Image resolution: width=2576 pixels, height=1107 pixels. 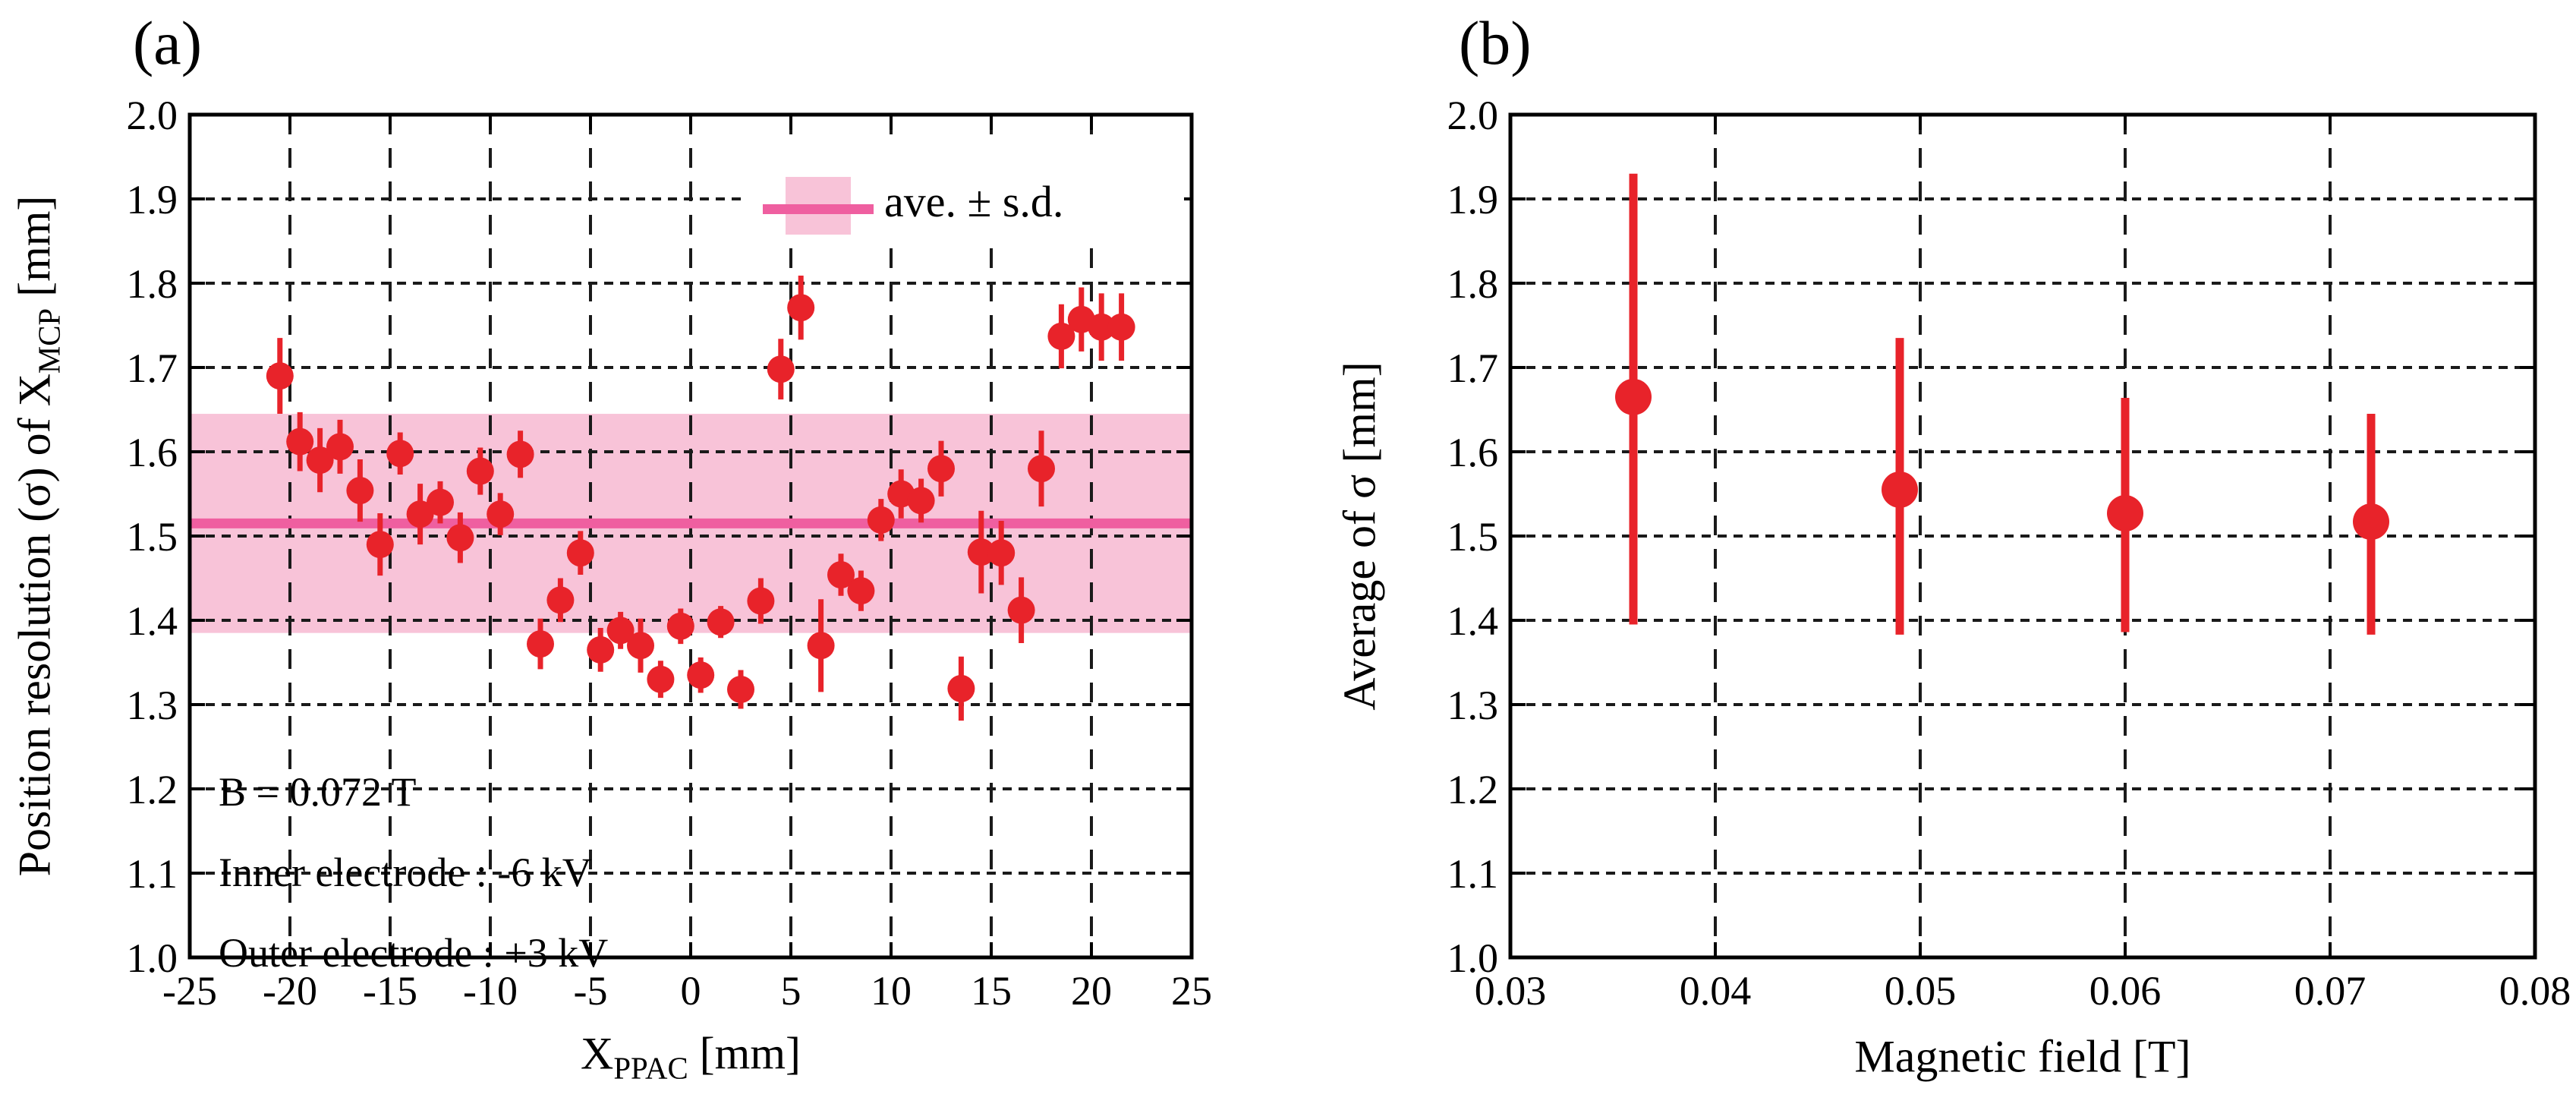 What do you see at coordinates (891, 991) in the screenshot?
I see `x-tick-label: 10` at bounding box center [891, 991].